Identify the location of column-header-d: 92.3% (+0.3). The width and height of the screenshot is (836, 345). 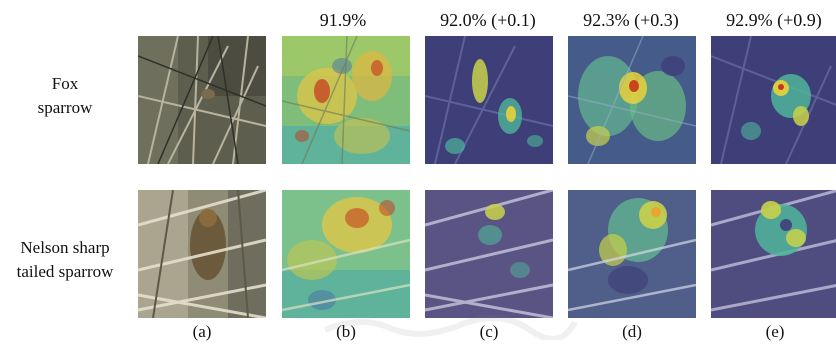
(631, 20).